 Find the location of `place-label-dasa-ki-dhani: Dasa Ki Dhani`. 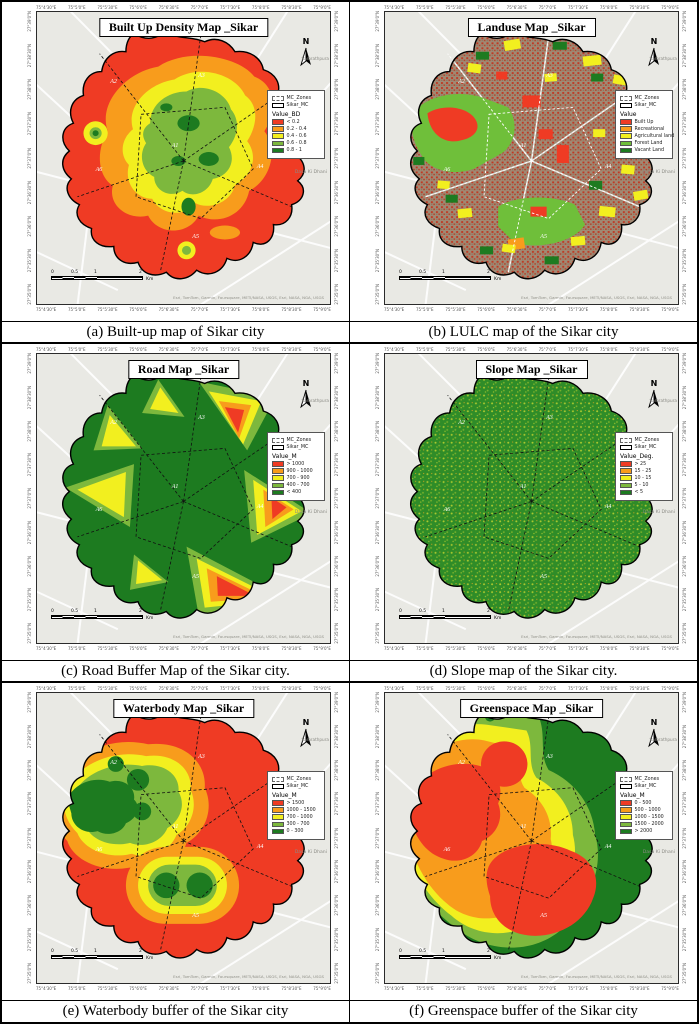

place-label-dasa-ki-dhani: Dasa Ki Dhani is located at coordinates (658, 852).